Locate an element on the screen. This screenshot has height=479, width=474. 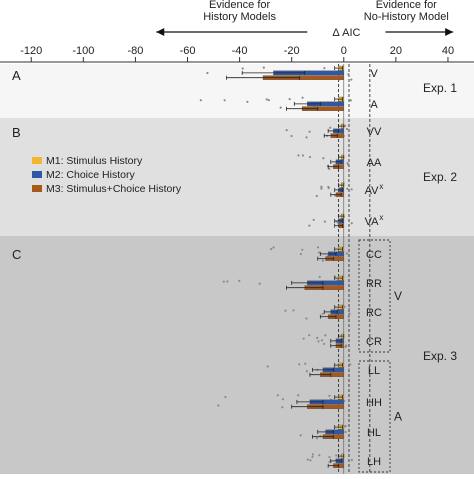
x-tick-label: -100 is located at coordinates (83, 51).